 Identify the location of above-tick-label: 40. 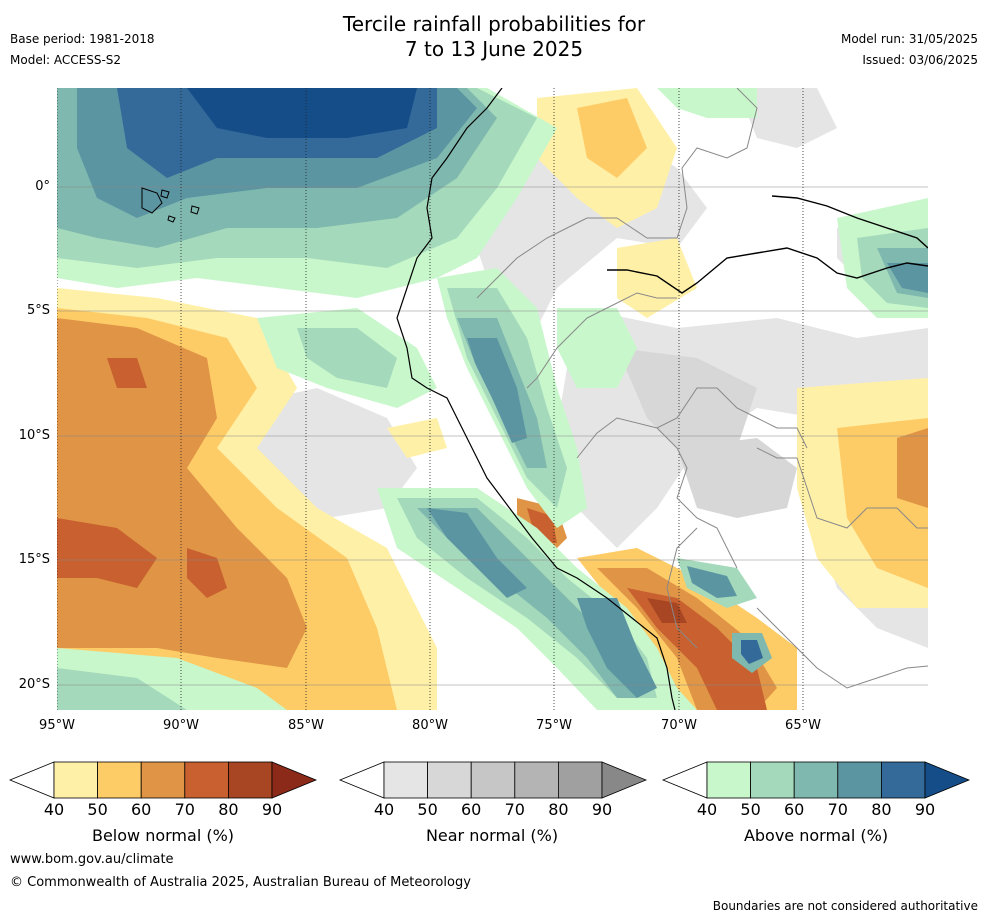
(707, 809).